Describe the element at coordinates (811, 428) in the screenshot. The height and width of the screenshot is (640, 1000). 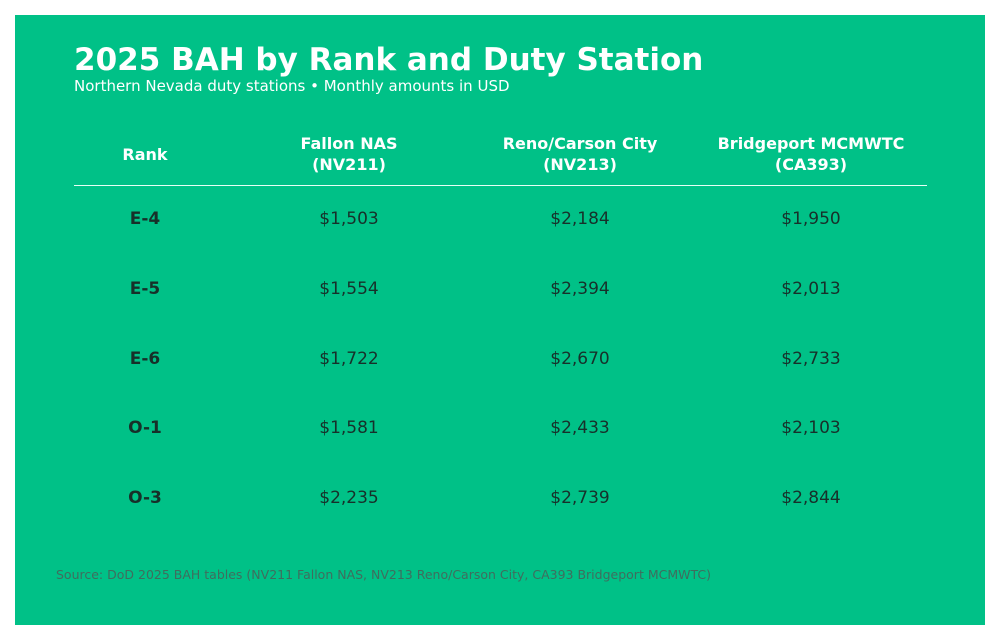
I see `cell-bridgeport: $2,103` at that location.